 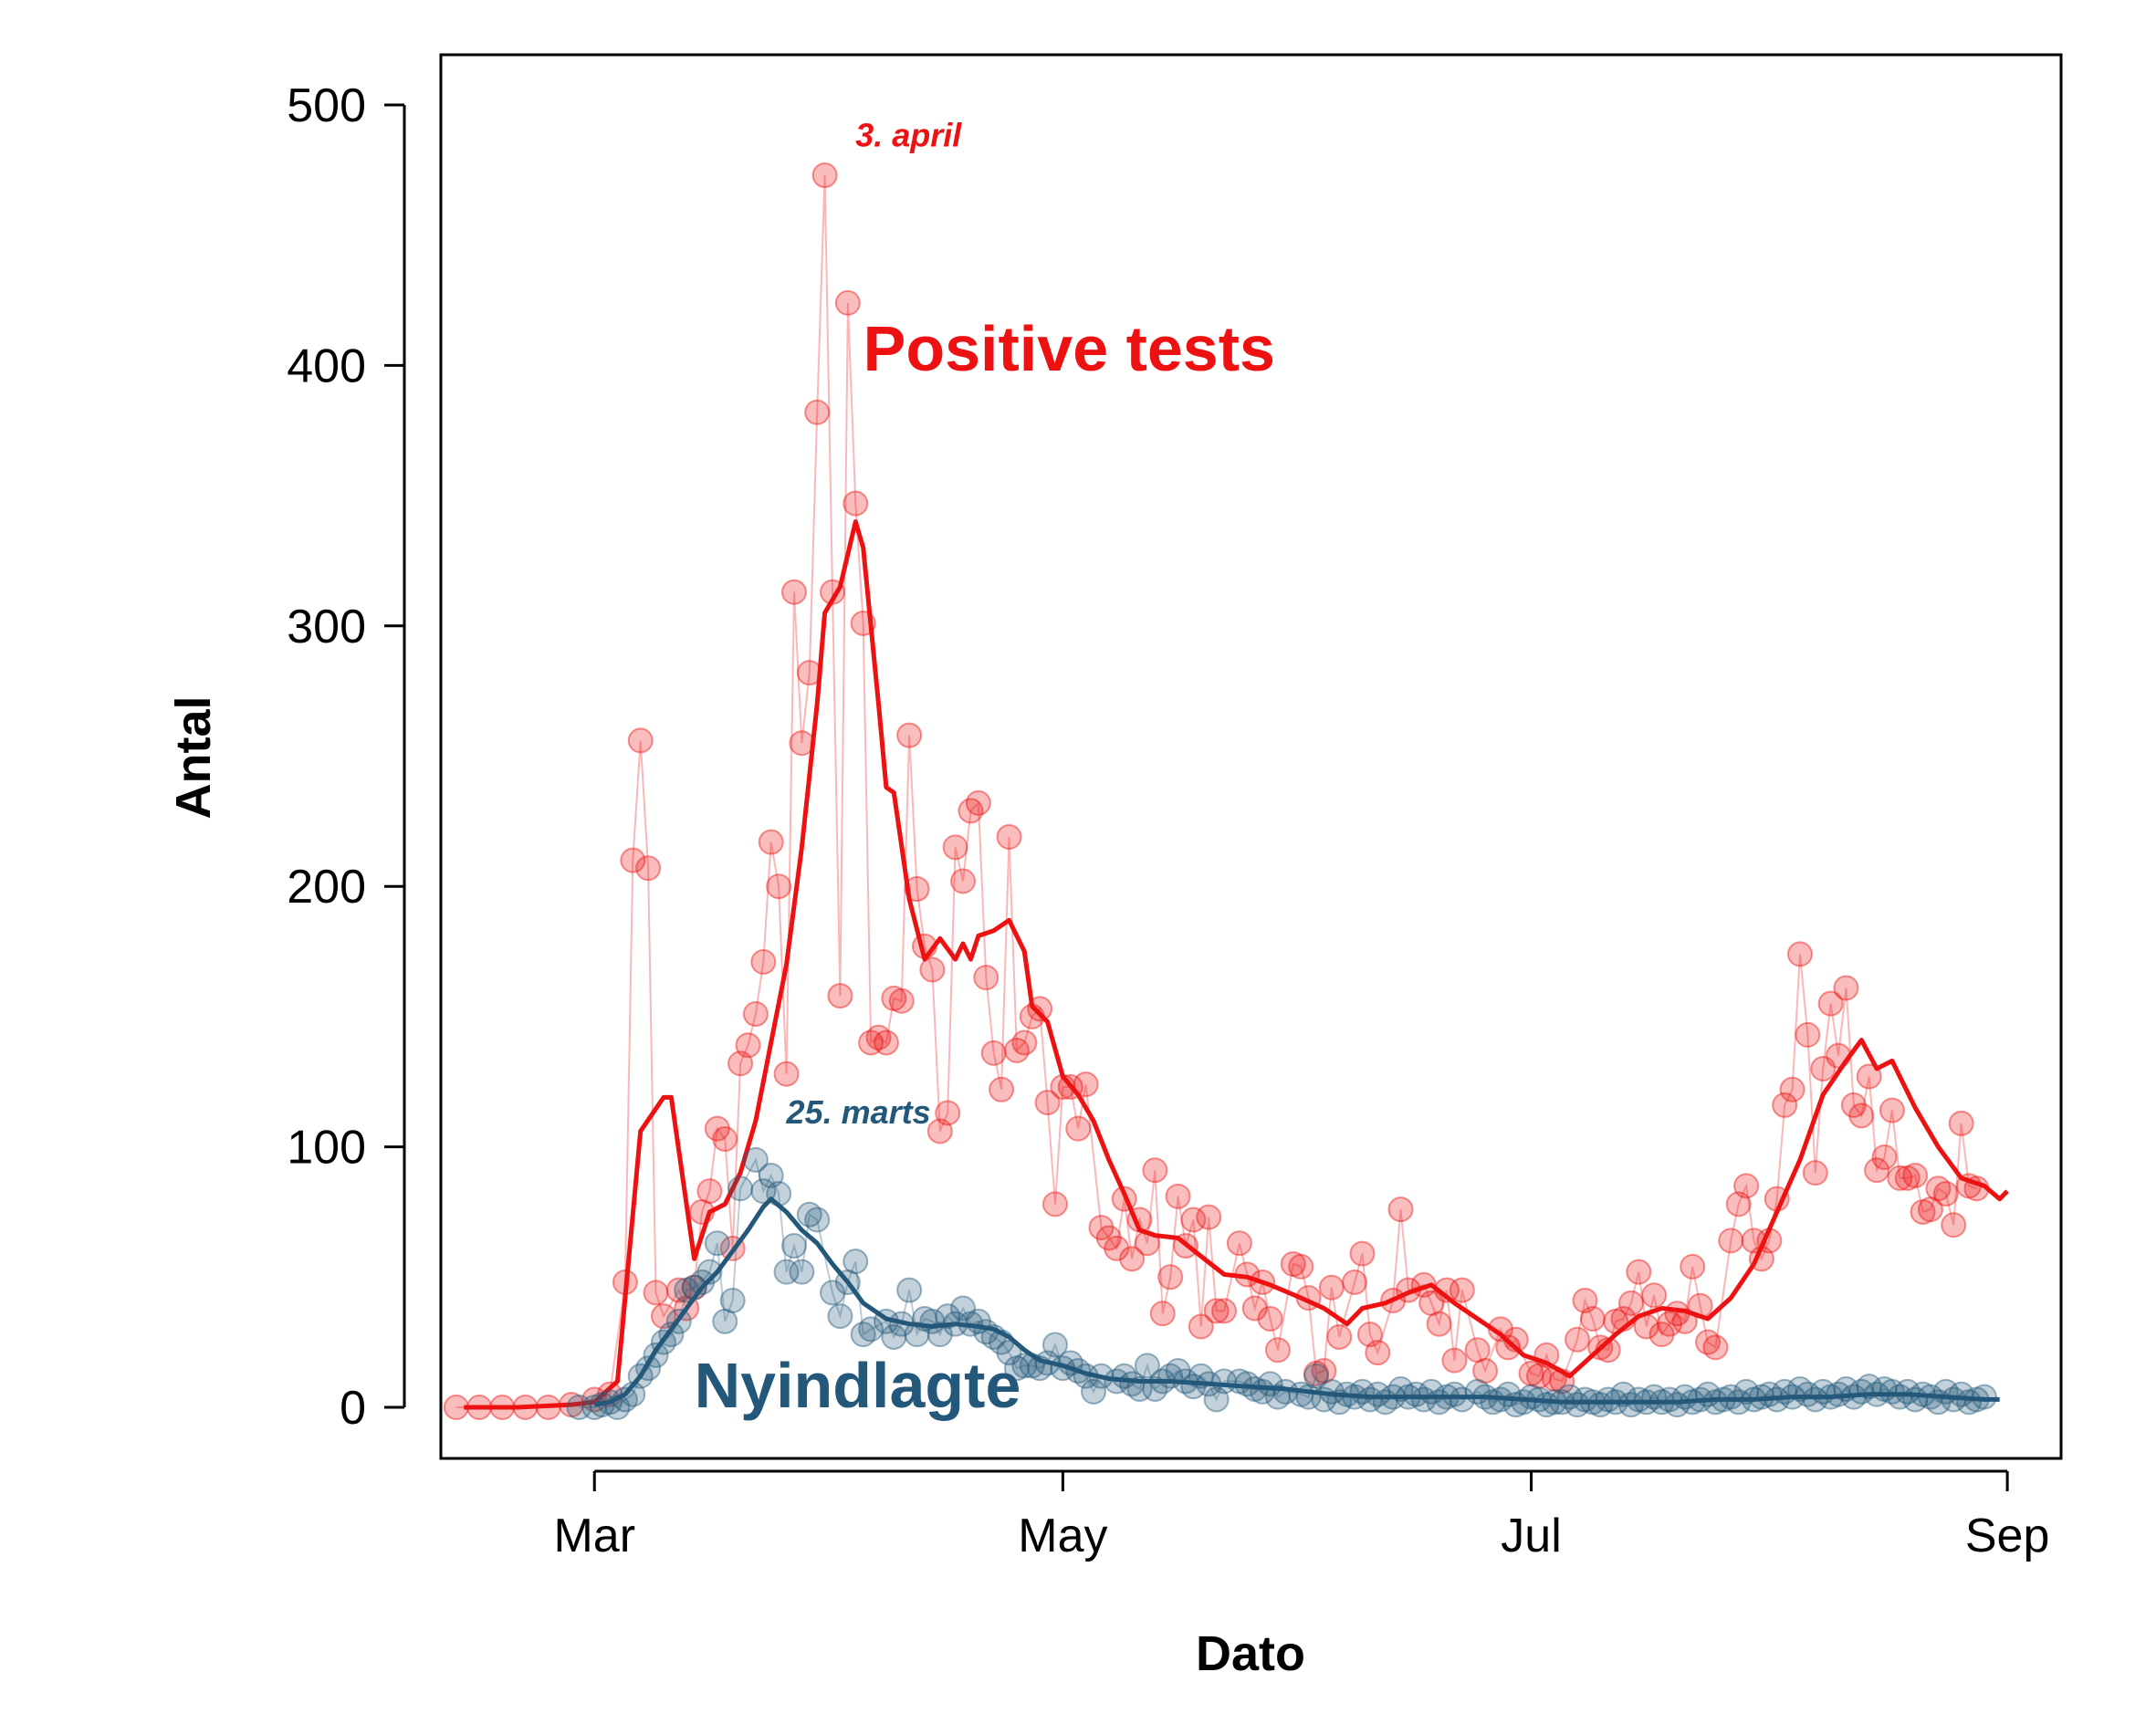 I want to click on x-tick-label: Sep, so click(x=2008, y=1536).